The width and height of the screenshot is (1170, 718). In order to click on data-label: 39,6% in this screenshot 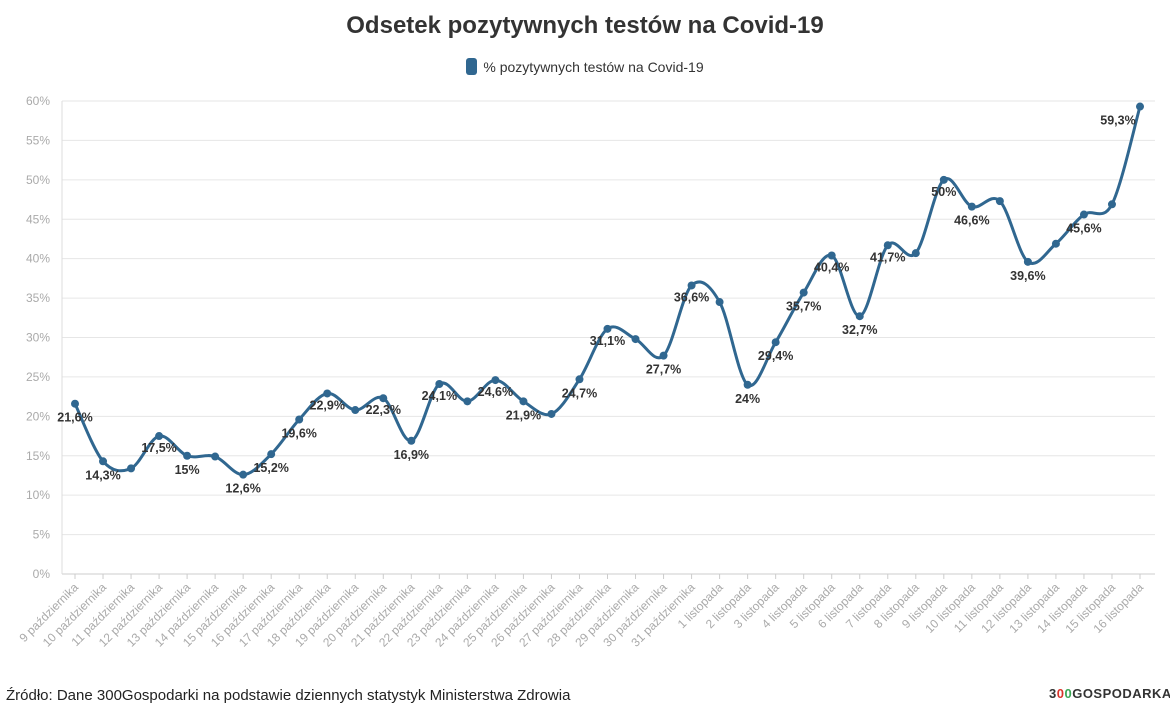, I will do `click(1027, 276)`.